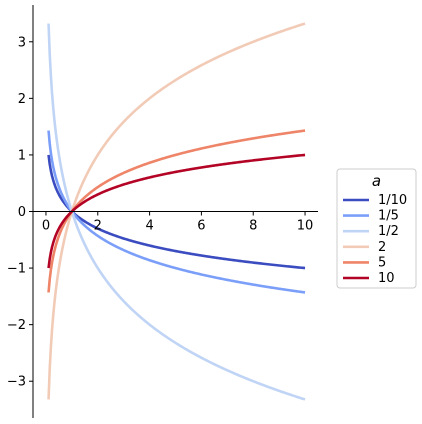 Image resolution: width=422 pixels, height=424 pixels. I want to click on x-tick-label: 8, so click(253, 226).